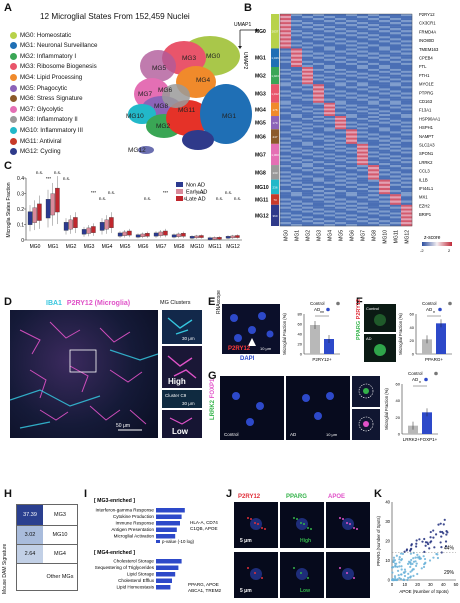 The width and height of the screenshot is (460, 603). Describe the element at coordinates (136, 580) in the screenshot. I see `mg4-term: Cholesterol Efflux` at that location.